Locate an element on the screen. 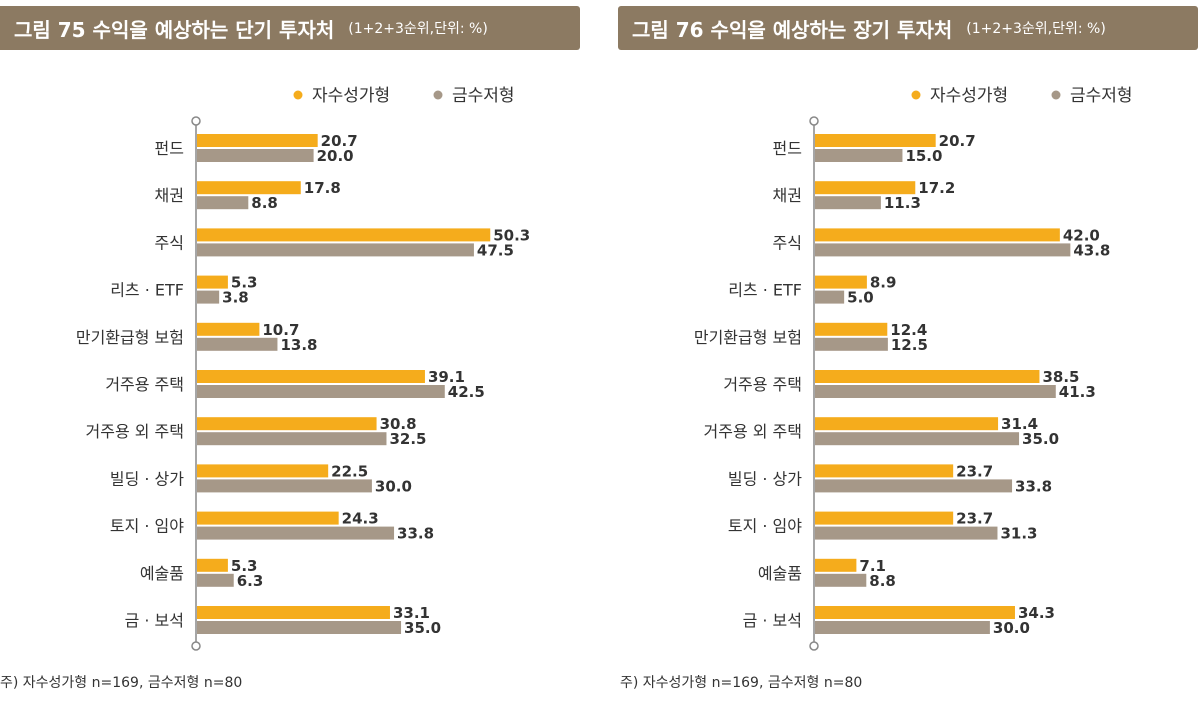 The image size is (1200, 701). data-label: 10.7 is located at coordinates (280, 330).